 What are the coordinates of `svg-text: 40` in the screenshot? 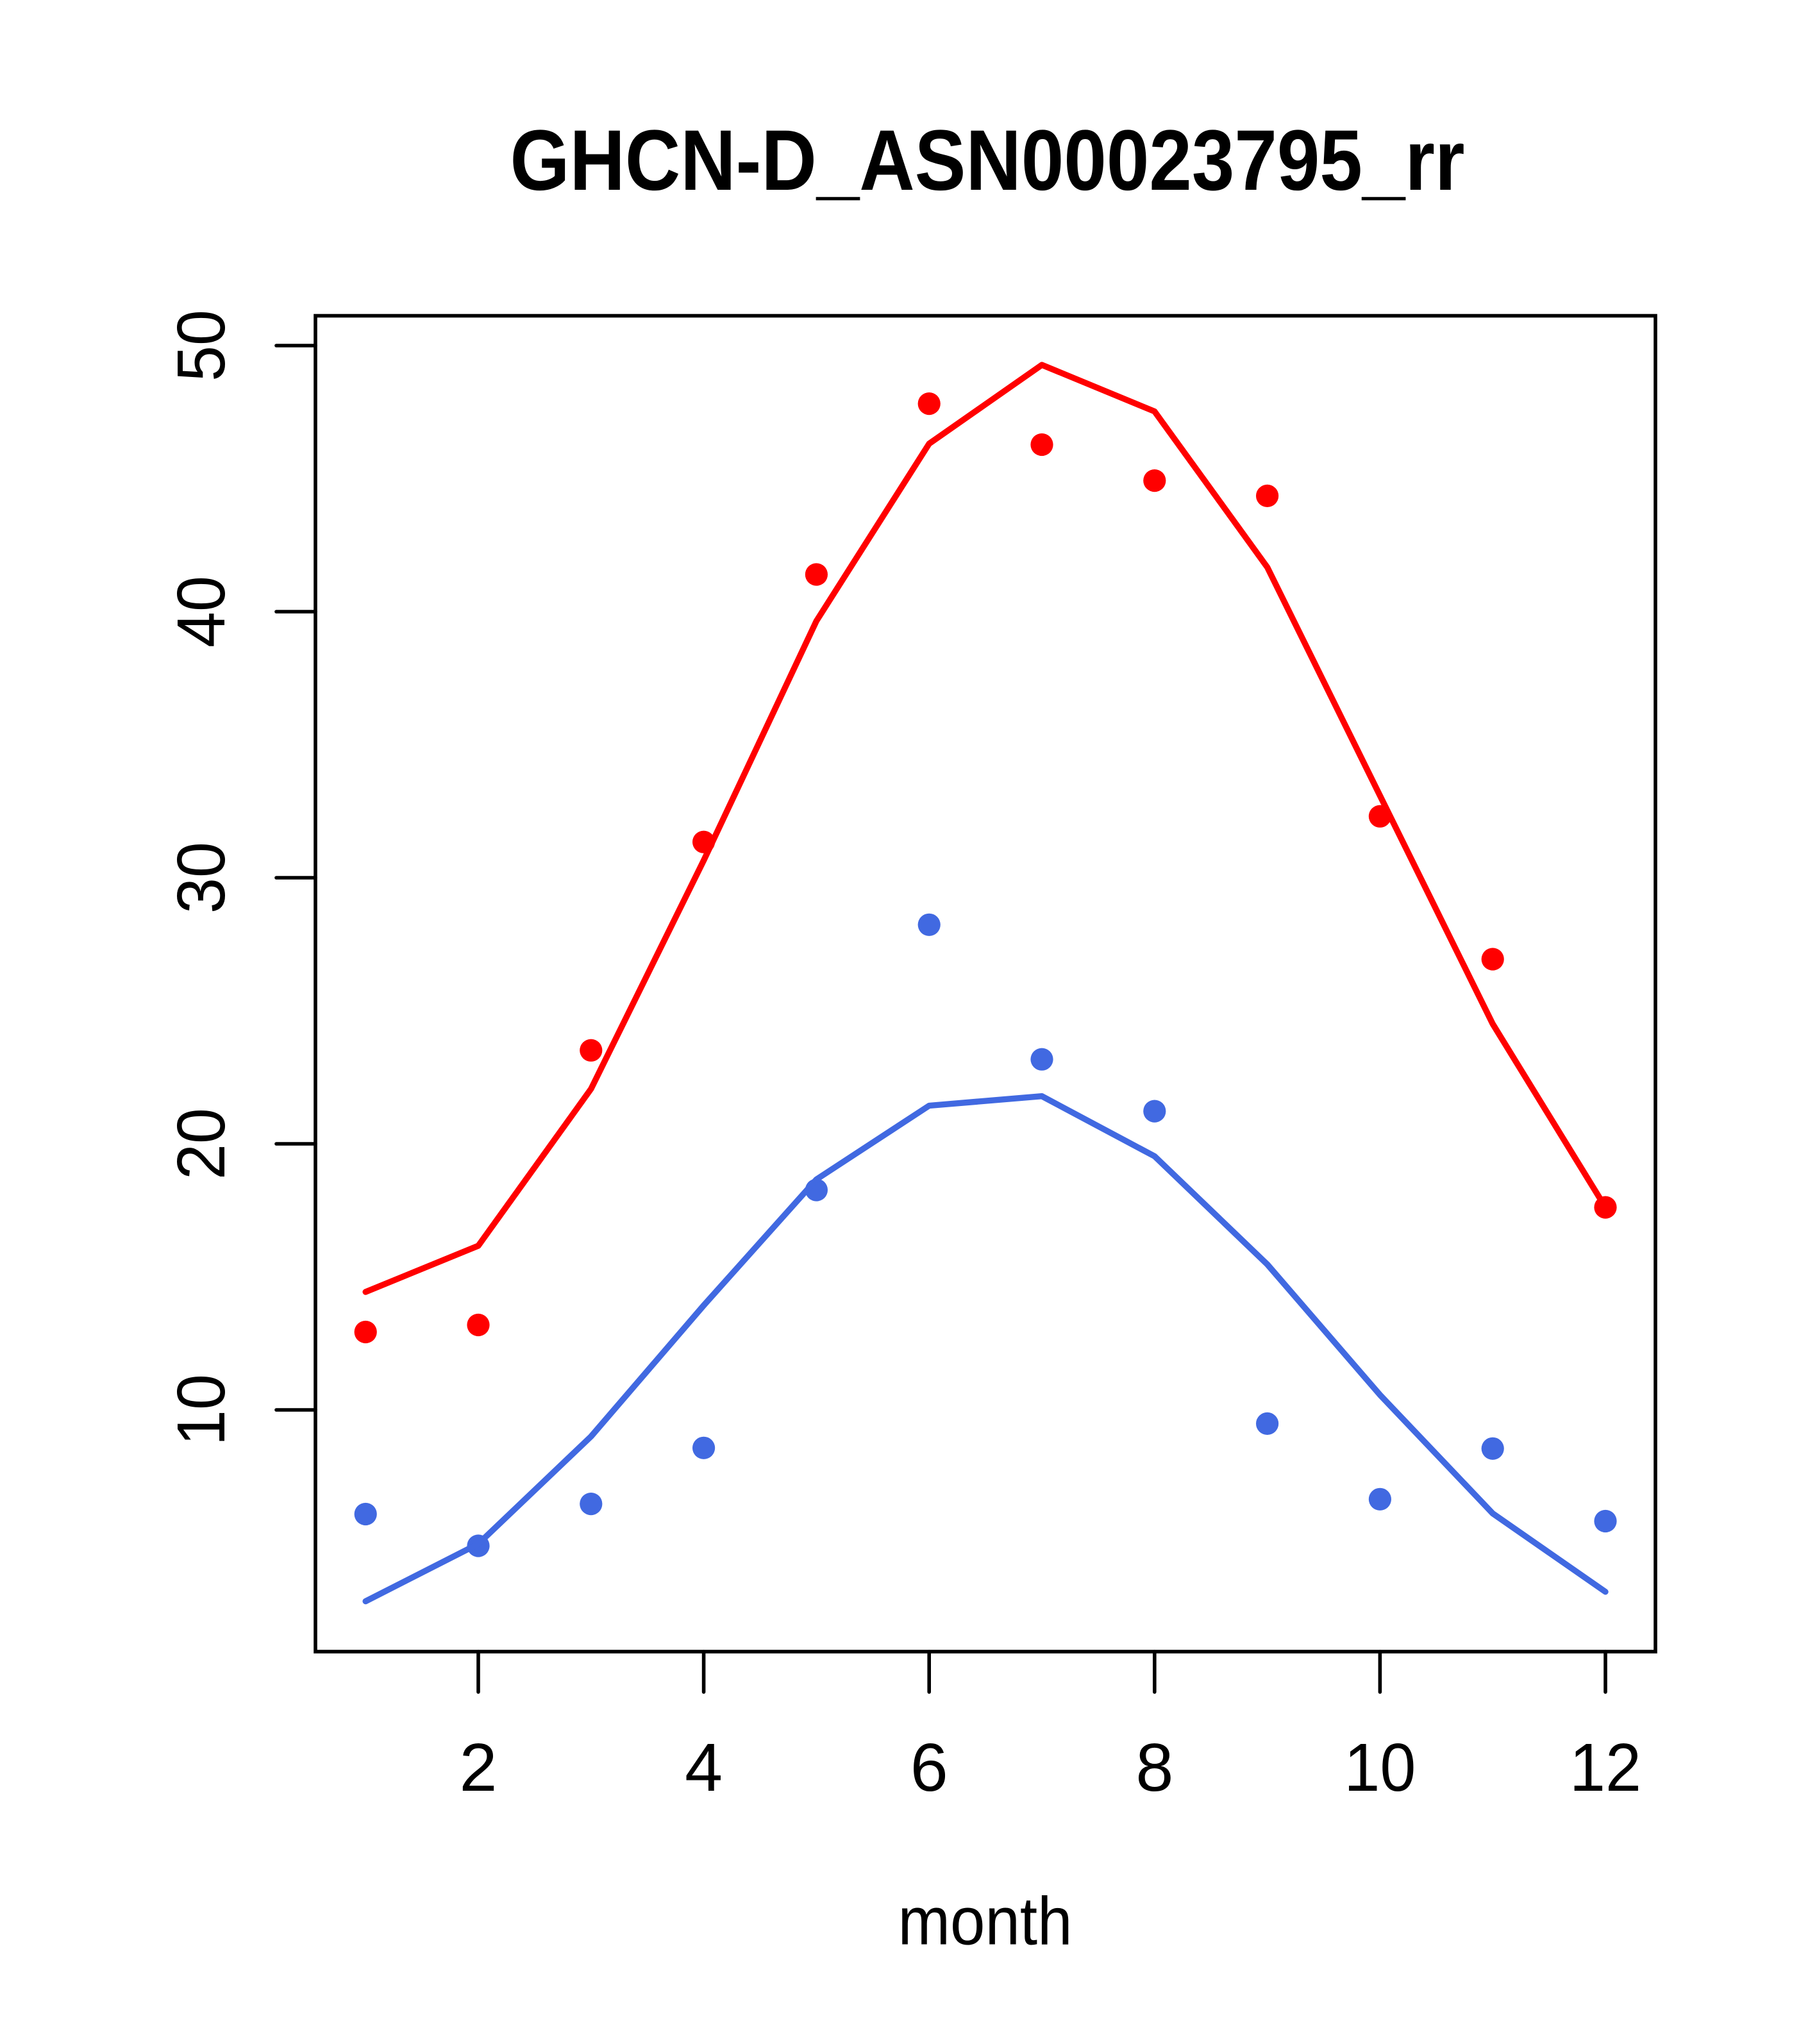 It's located at (201, 612).